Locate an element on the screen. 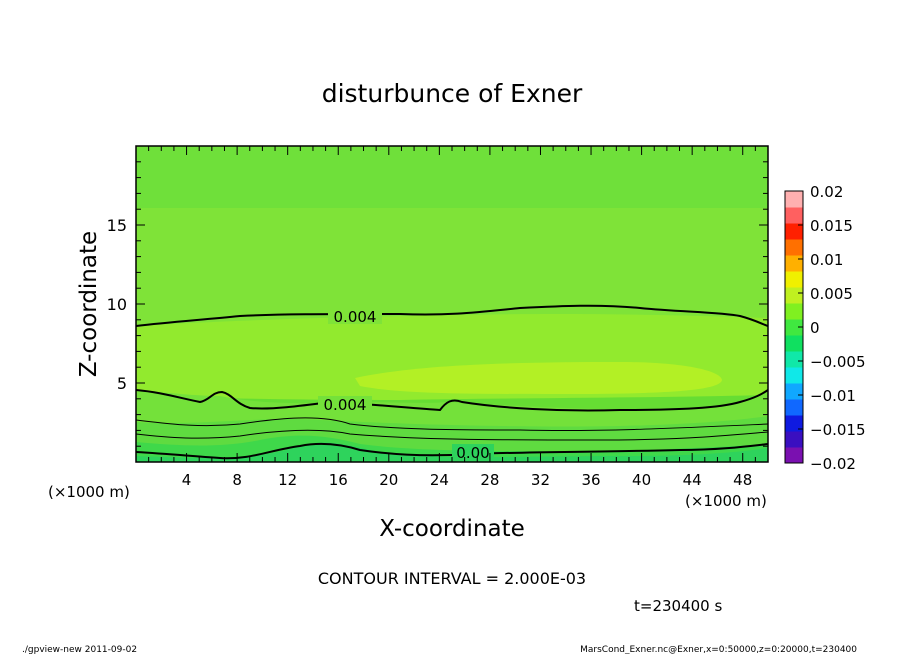 The width and height of the screenshot is (904, 654). colorbar-tick-label: −0.015 is located at coordinates (838, 430).